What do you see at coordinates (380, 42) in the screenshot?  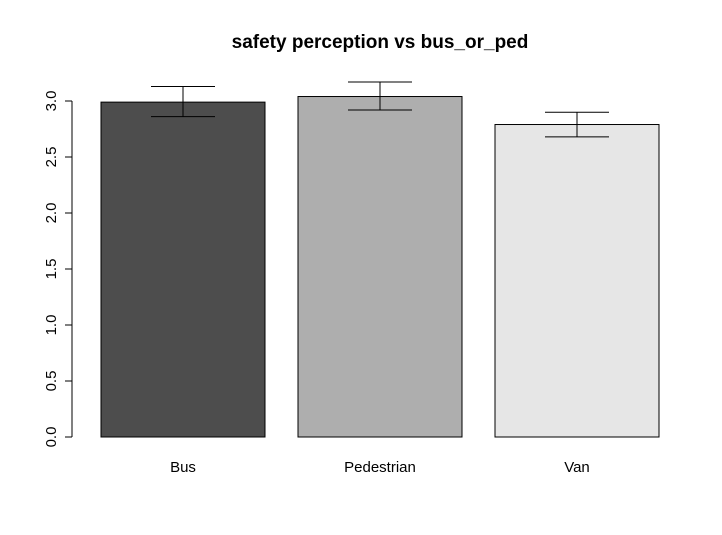 I see `chart-title: safety perception vs bus_or_ped` at bounding box center [380, 42].